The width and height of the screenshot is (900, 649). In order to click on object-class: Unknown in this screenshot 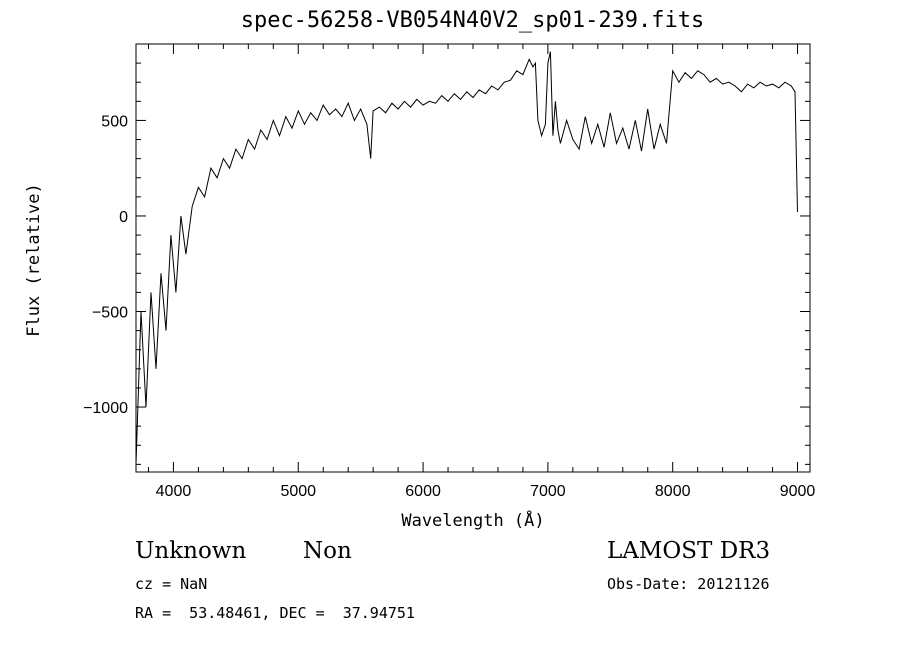, I will do `click(191, 551)`.